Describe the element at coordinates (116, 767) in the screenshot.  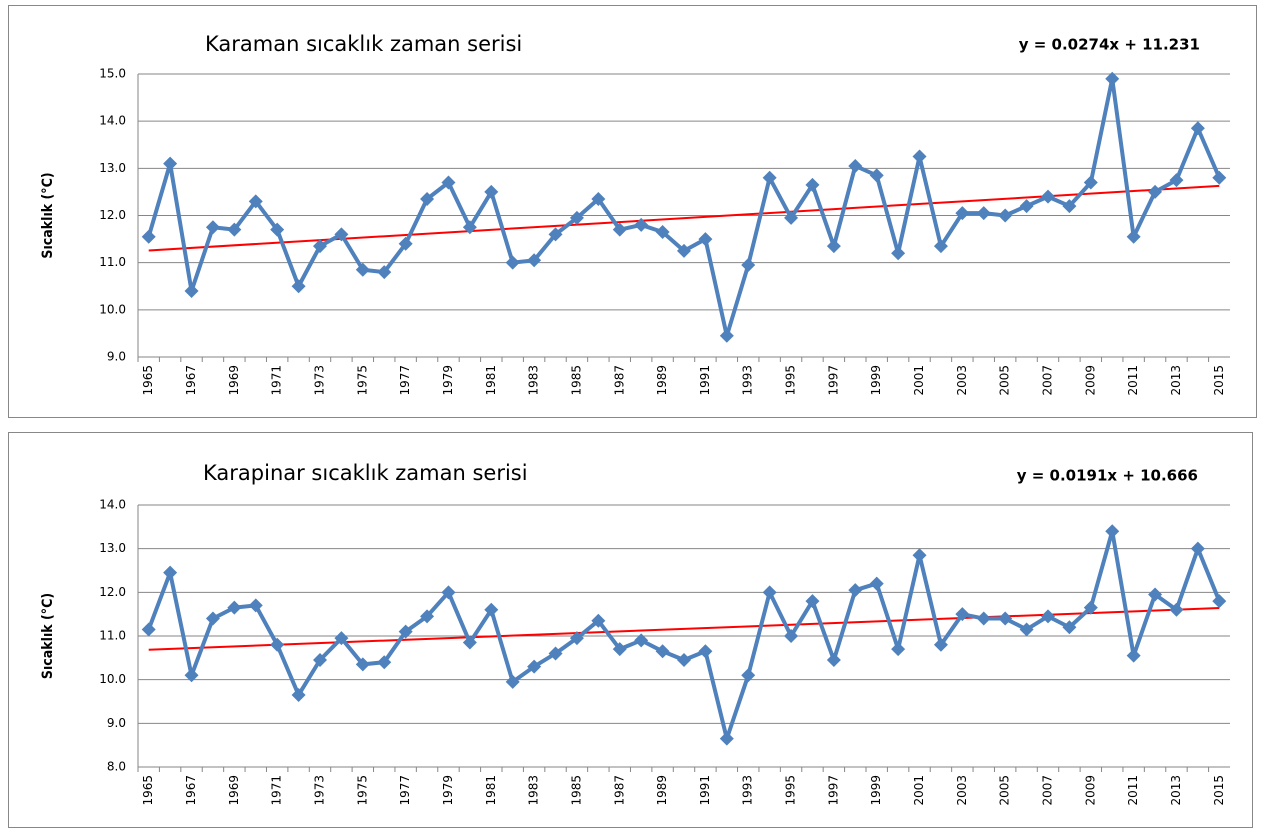
I see `y-tick-label: 8.0` at that location.